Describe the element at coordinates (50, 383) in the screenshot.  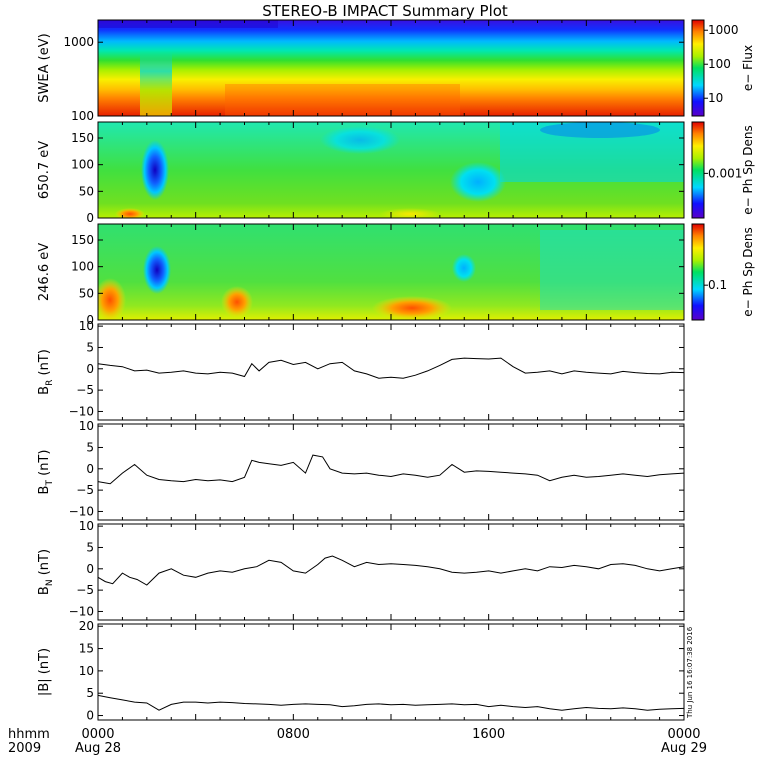
I see `y-axis-label-sub: R` at that location.